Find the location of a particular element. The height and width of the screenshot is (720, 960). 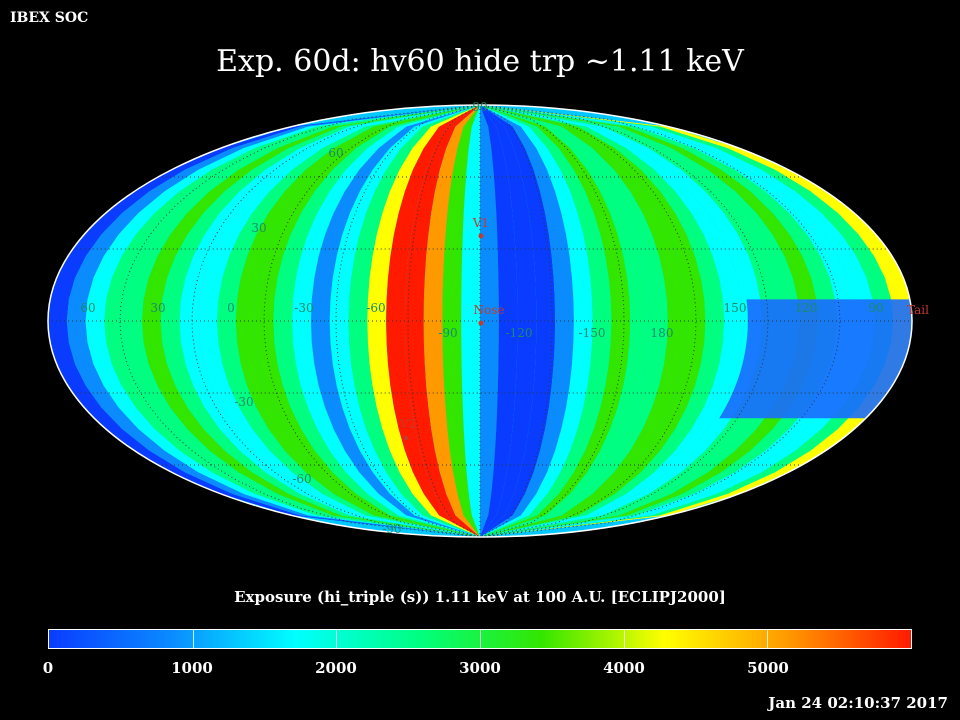

timestamp: Jan 24 02:10:37 2017 is located at coordinates (858, 703).